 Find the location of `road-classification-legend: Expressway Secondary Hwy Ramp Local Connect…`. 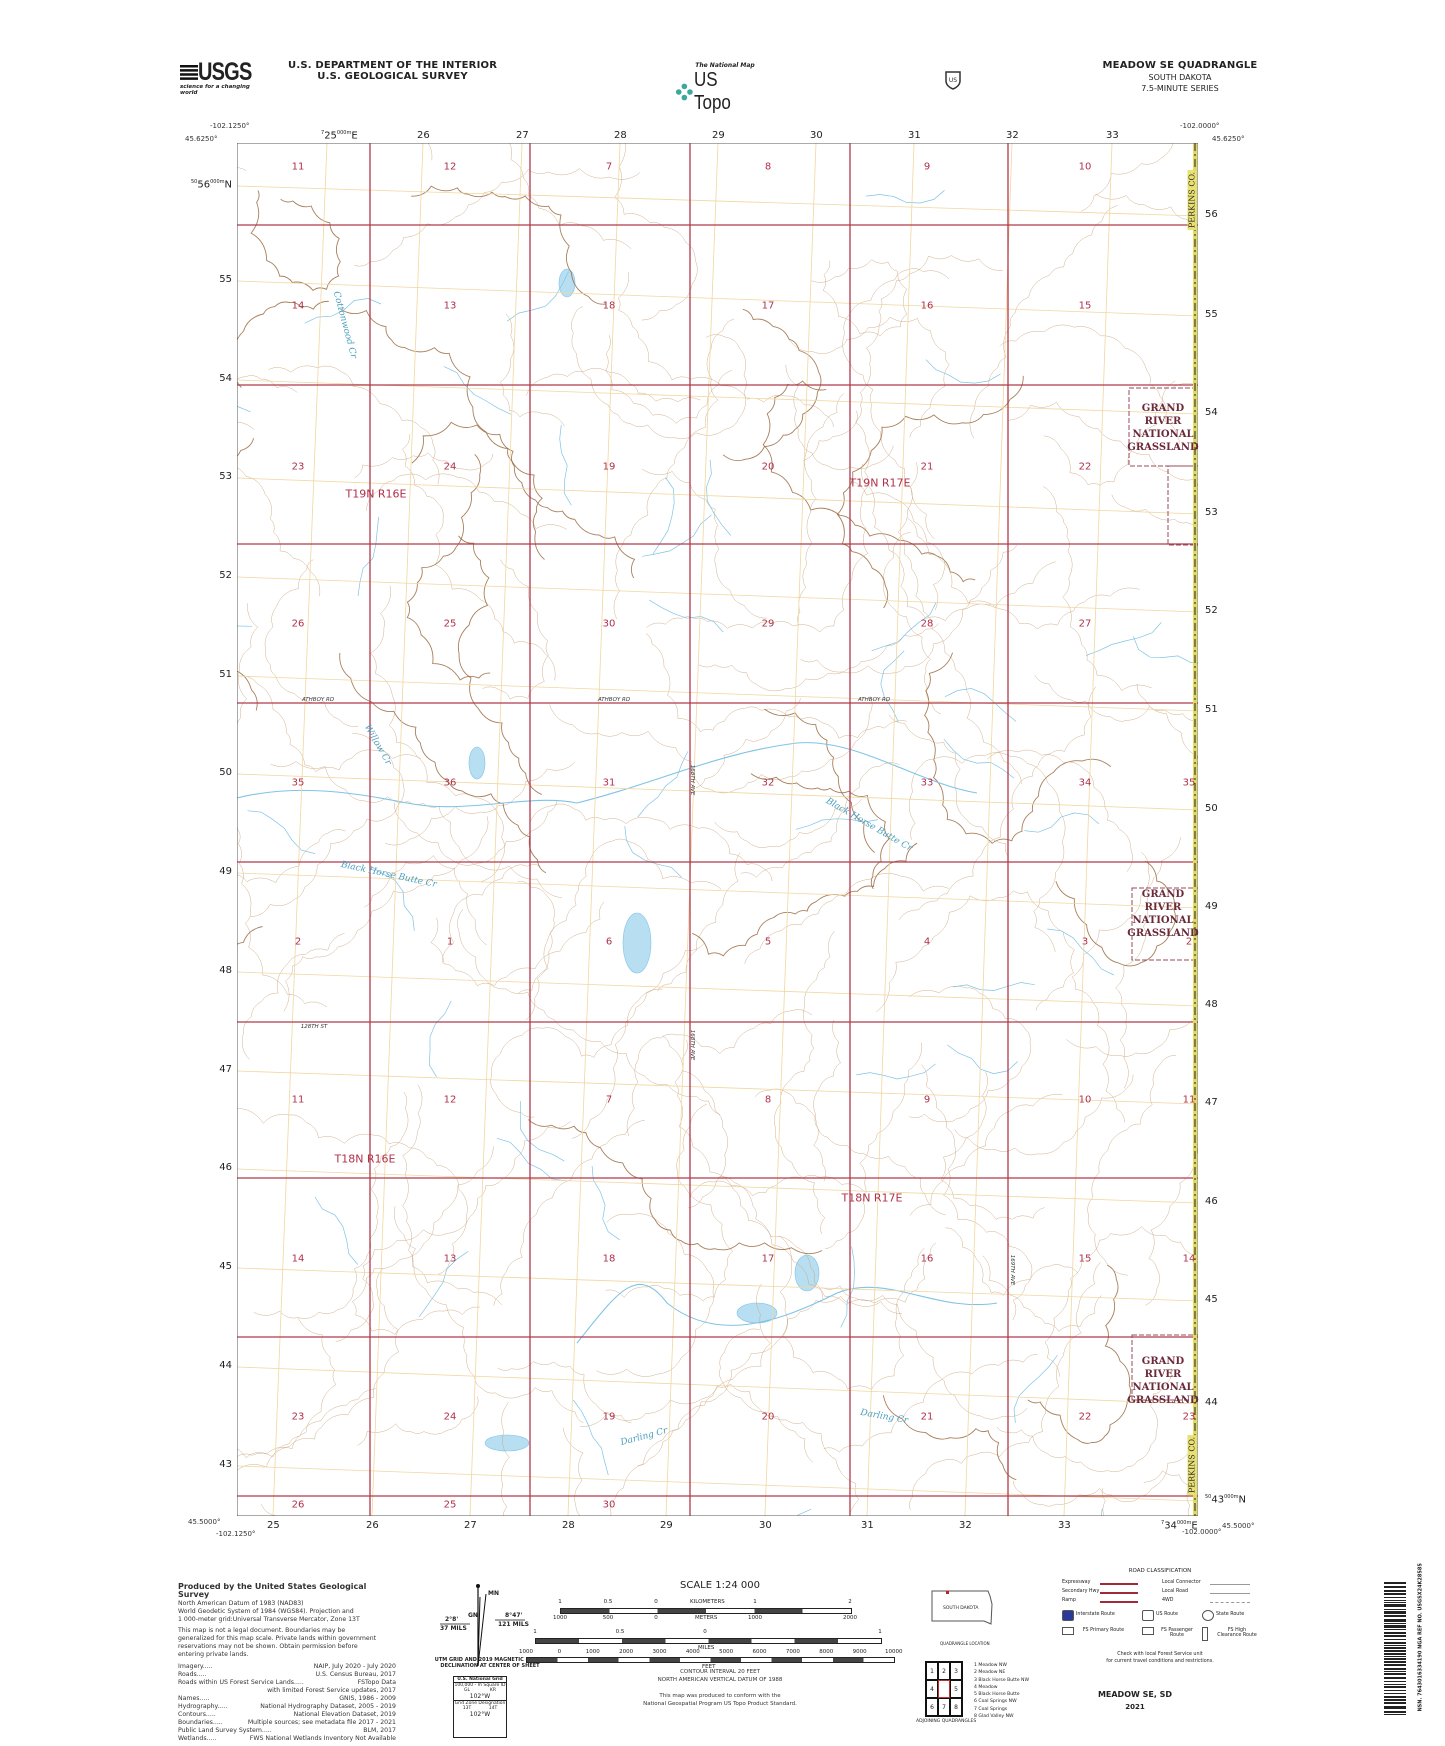

road-classification-legend: Expressway Secondary Hwy Ramp Local Connect… is located at coordinates (1162, 1615).